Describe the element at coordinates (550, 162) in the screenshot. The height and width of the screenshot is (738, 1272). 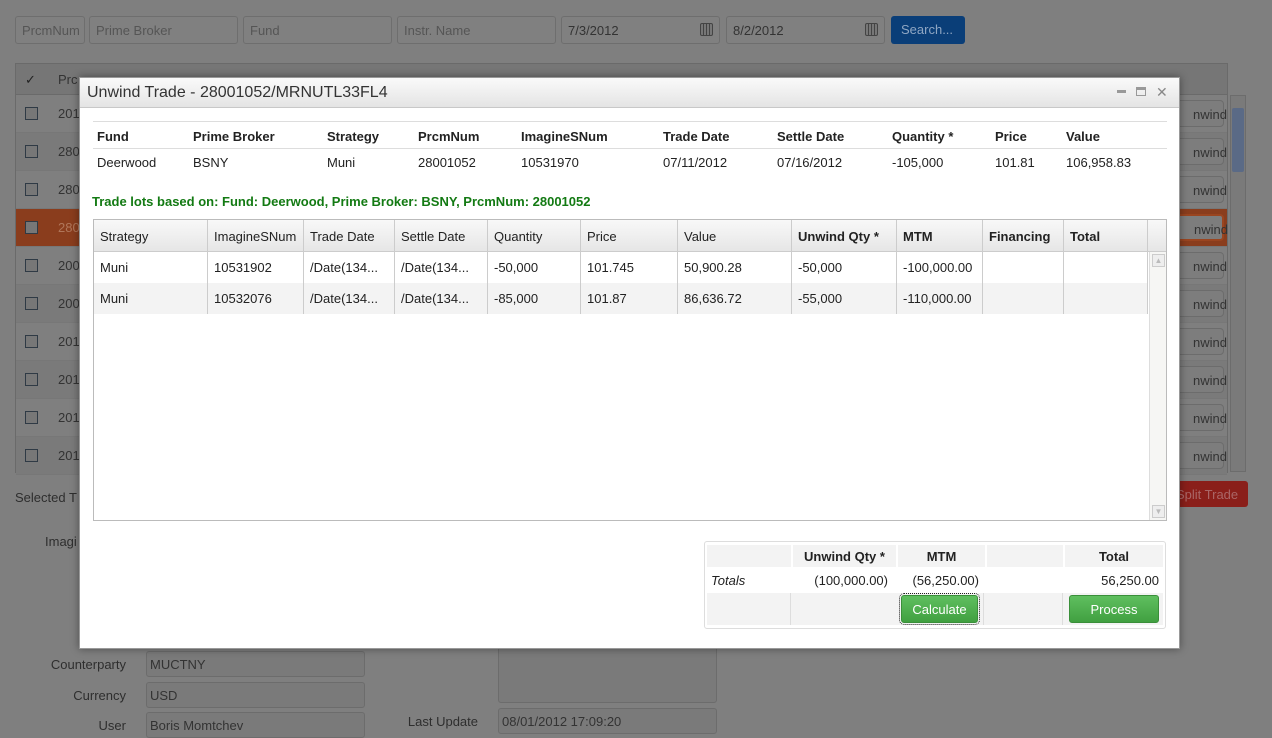
I see `summary-value: 10531970` at that location.